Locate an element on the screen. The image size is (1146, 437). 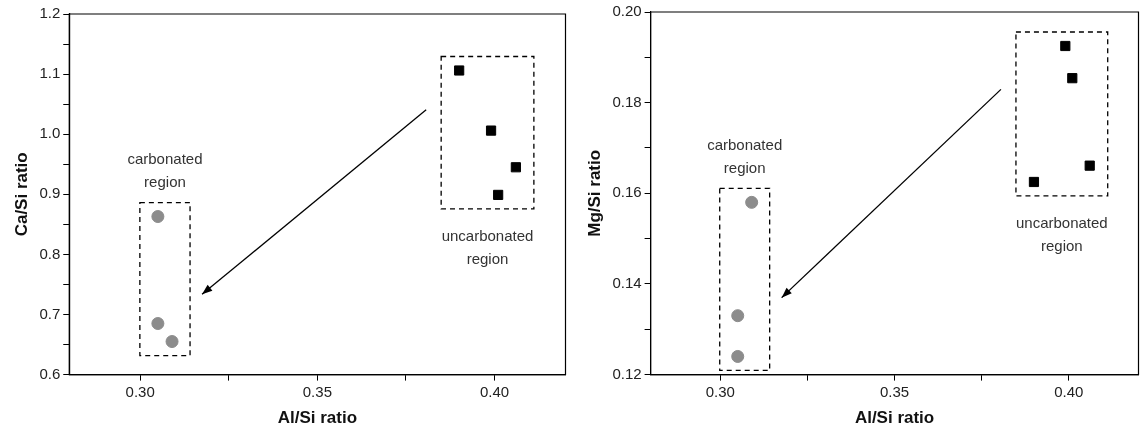
y-tick-label: 0.16 is located at coordinates (627, 192).